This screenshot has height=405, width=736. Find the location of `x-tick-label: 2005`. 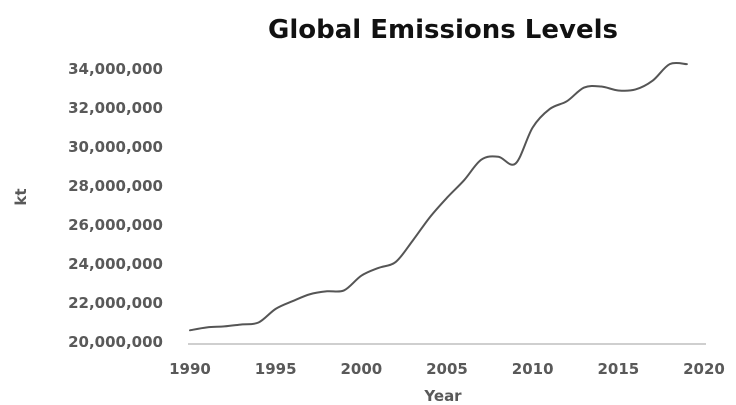

x-tick-label: 2005 is located at coordinates (447, 369).